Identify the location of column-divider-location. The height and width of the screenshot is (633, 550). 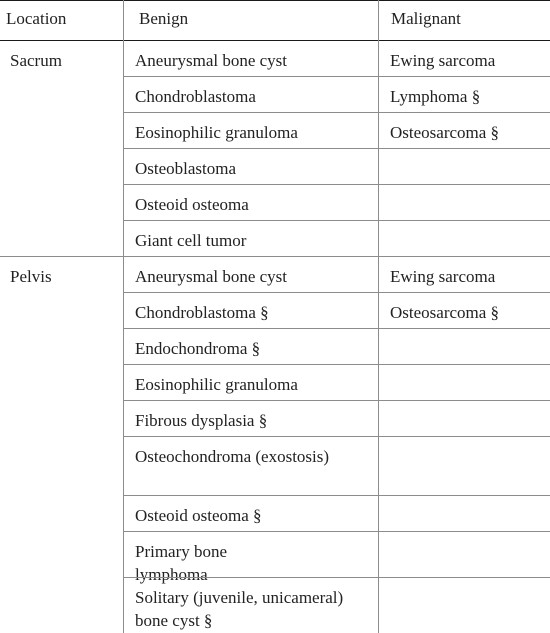
(123, 316).